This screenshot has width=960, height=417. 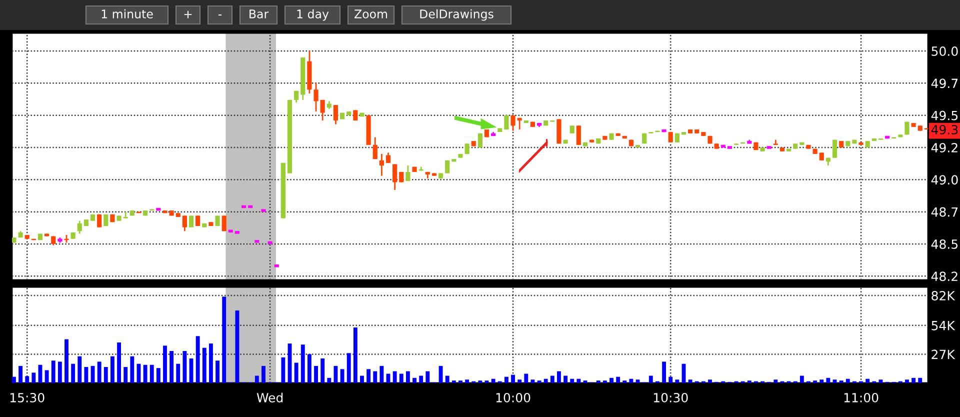 I want to click on y-tick-label: 48.5, so click(x=944, y=244).